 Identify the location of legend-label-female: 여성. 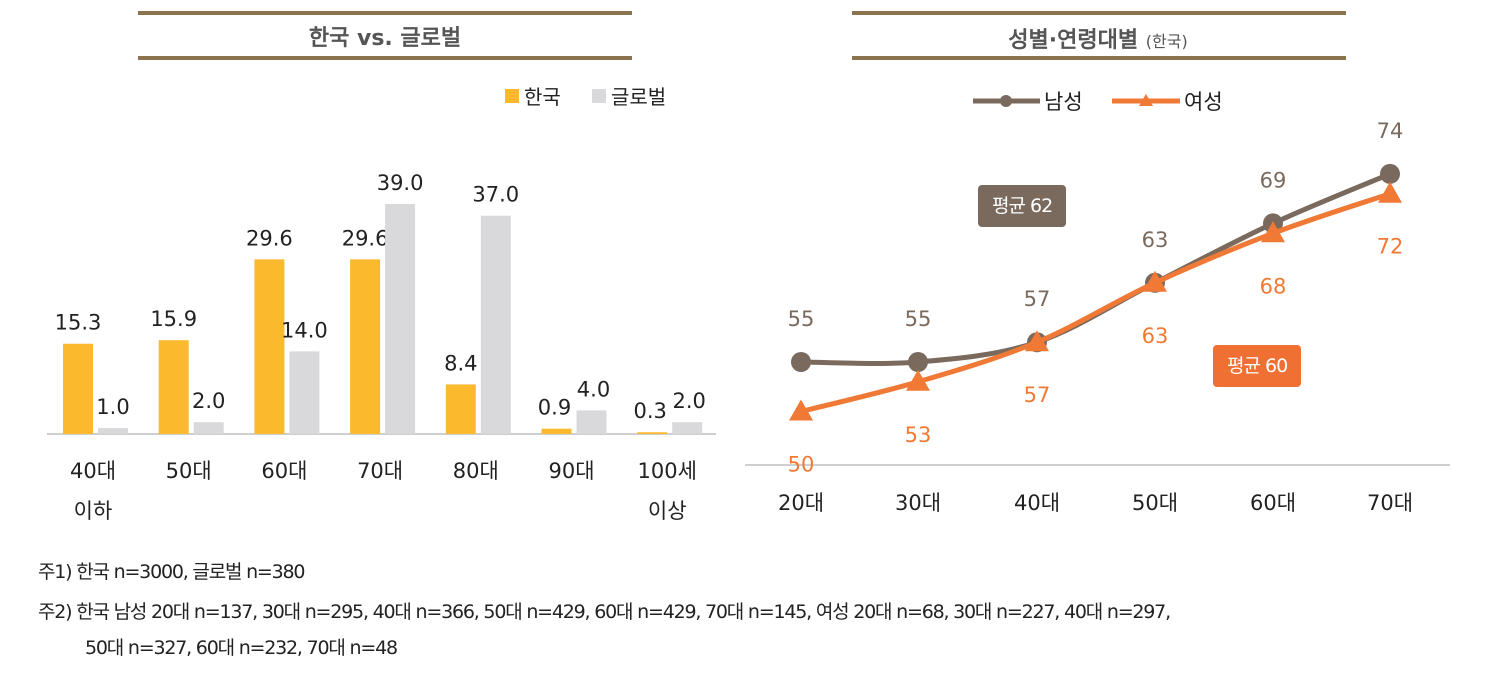
(1203, 102).